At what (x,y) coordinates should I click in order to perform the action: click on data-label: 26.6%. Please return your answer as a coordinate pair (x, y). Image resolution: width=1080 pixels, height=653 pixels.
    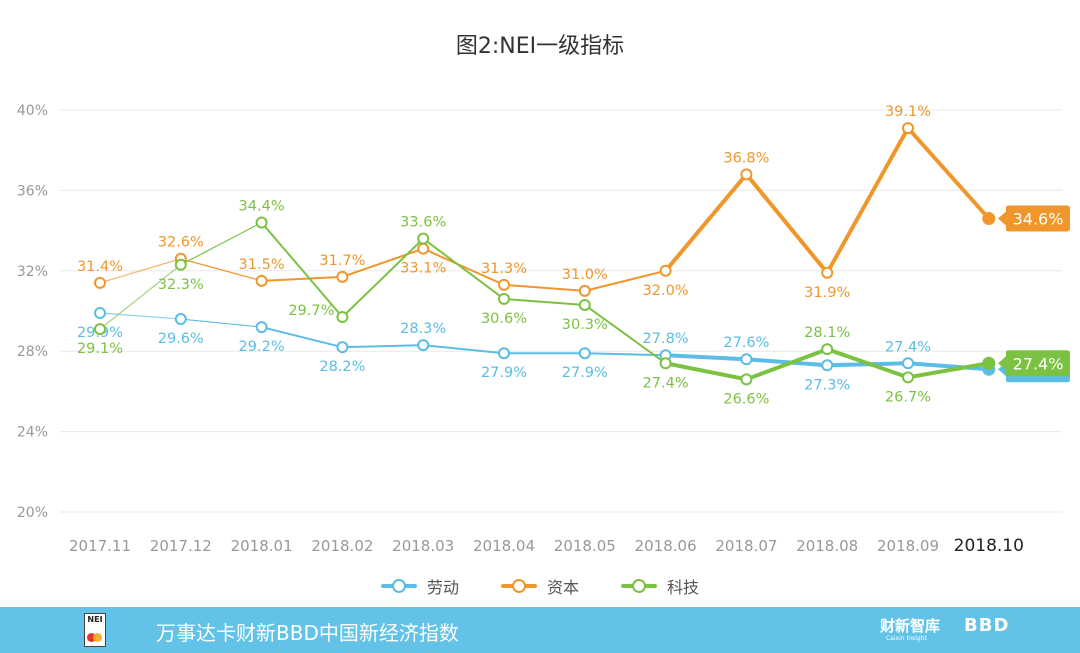
    Looking at the image, I should click on (746, 399).